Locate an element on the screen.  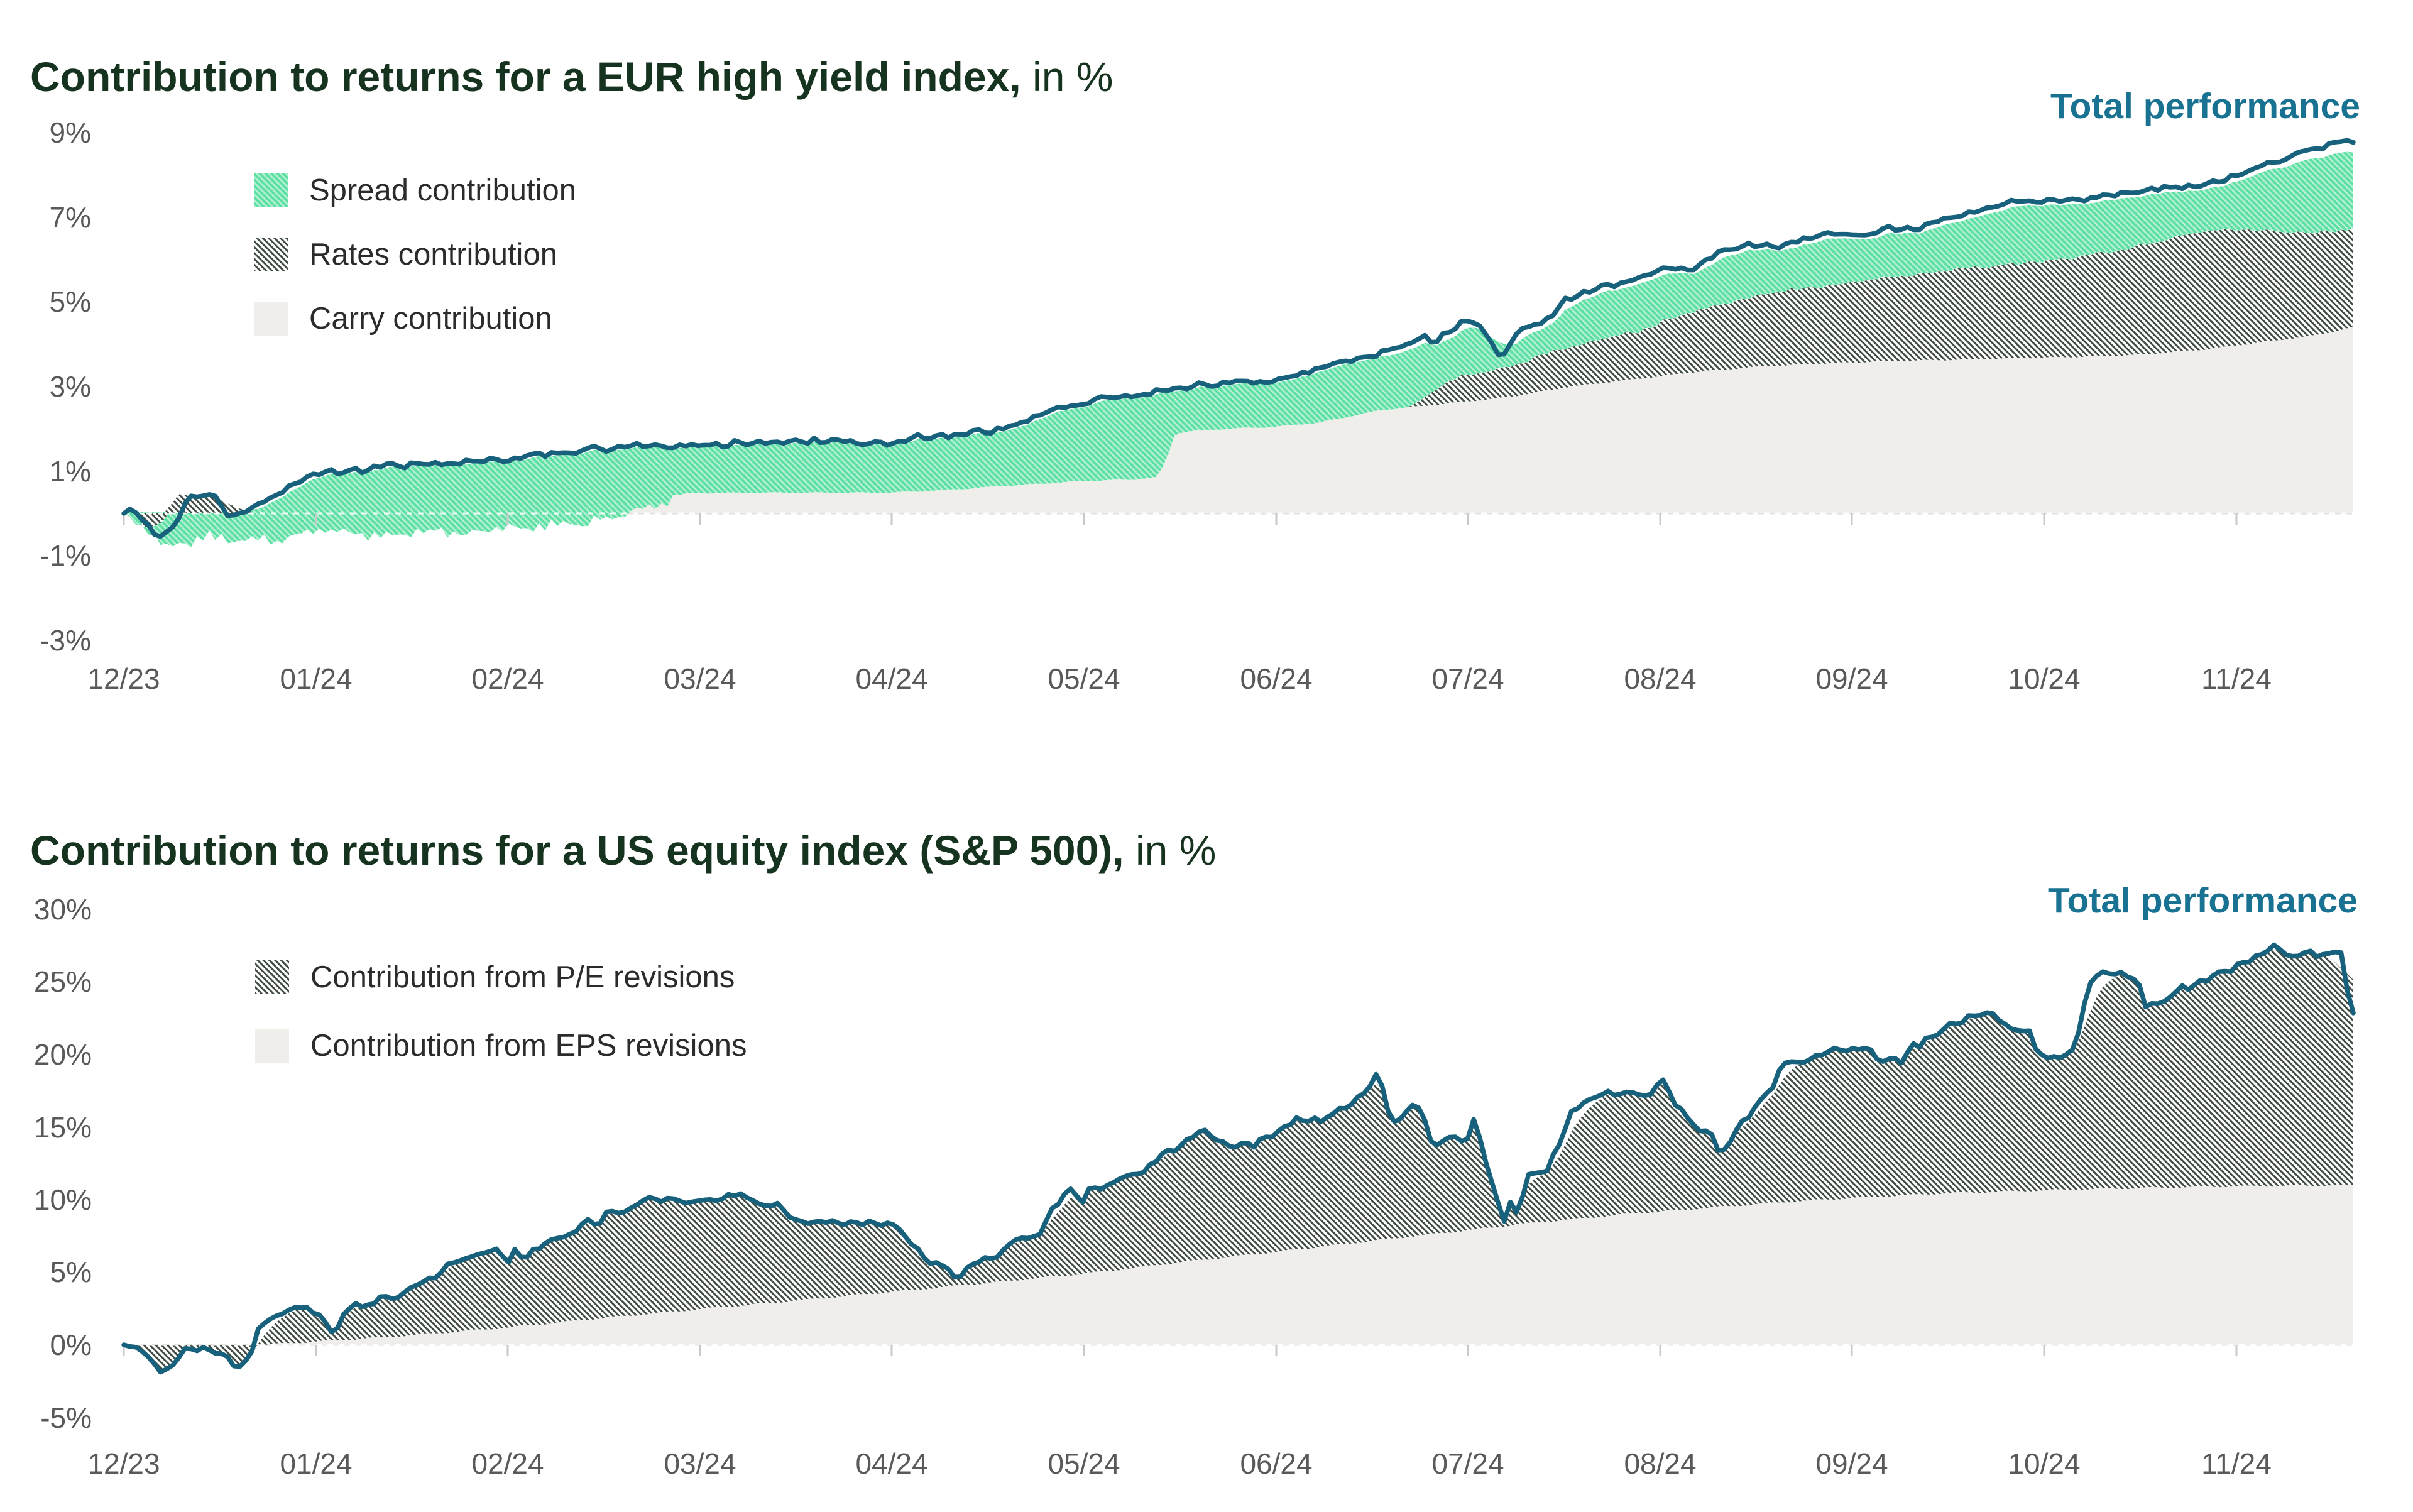
svg-text: 30% is located at coordinates (63, 909).